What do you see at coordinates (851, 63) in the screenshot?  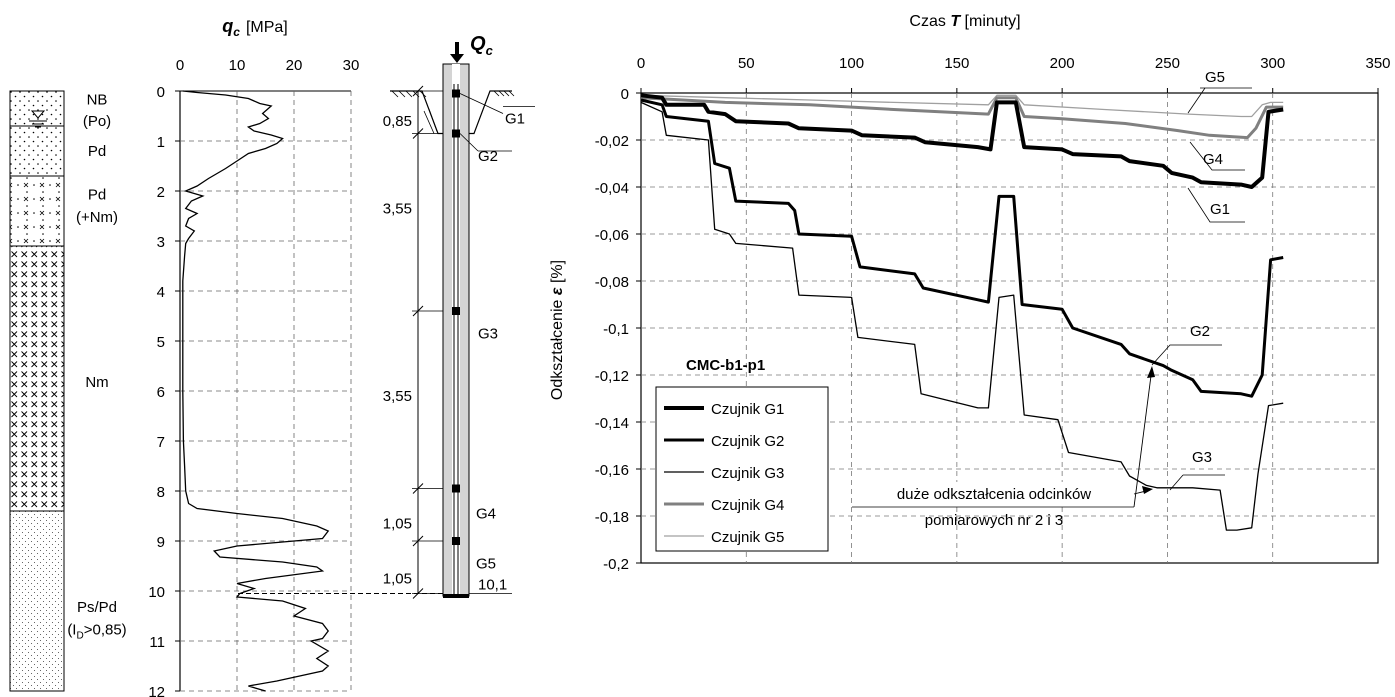 I see `strain-x-tick-label: 100` at bounding box center [851, 63].